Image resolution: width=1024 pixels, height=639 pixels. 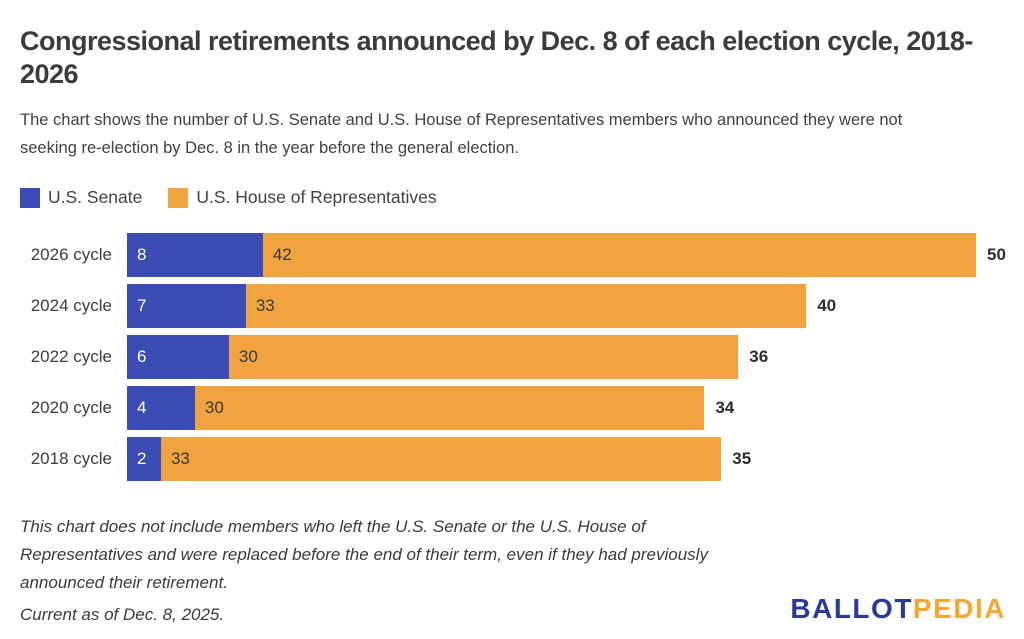 I want to click on chart-row: 2020 cycle 4 30 34, so click(x=517, y=408).